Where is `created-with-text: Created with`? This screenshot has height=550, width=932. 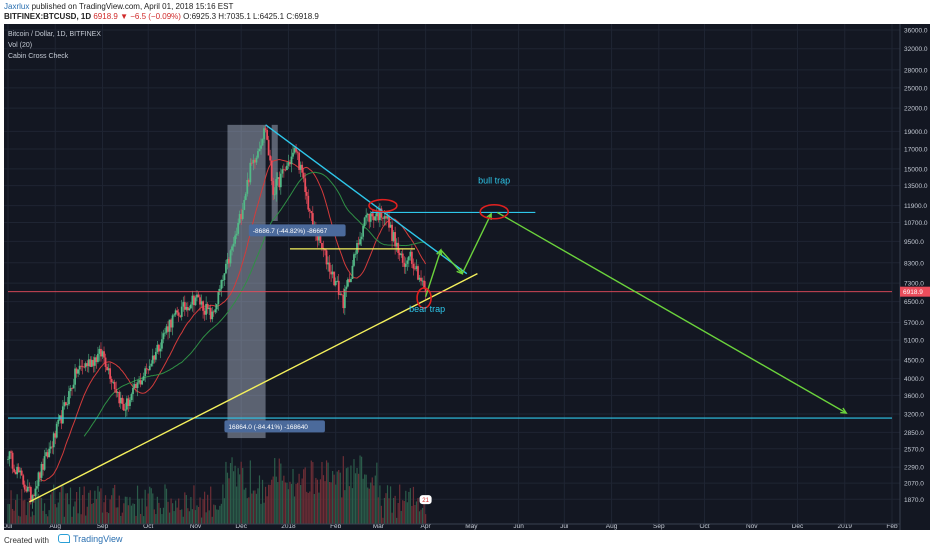 created-with-text: Created with is located at coordinates (26, 540).